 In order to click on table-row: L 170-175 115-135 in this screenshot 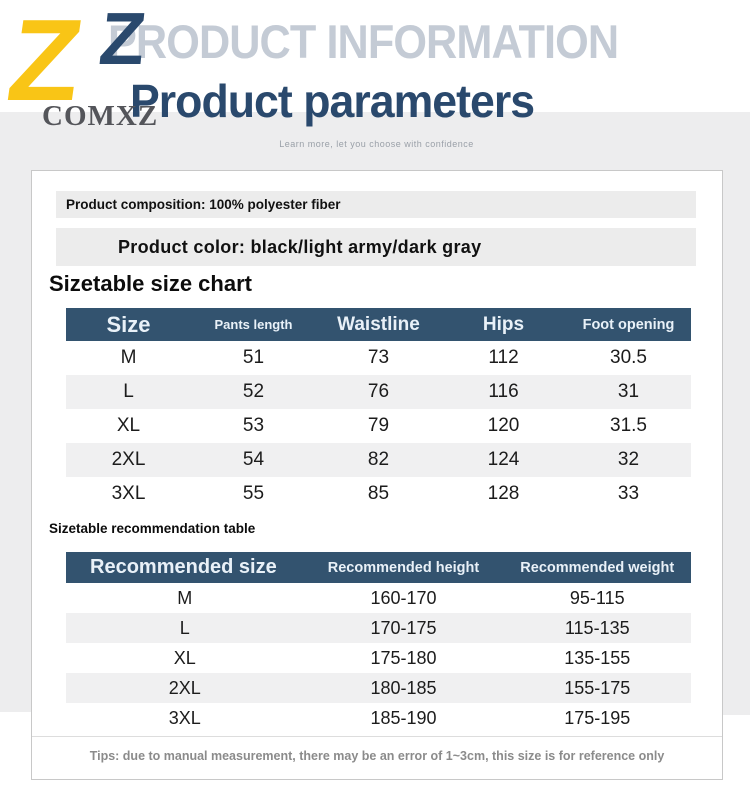, I will do `click(378, 628)`.